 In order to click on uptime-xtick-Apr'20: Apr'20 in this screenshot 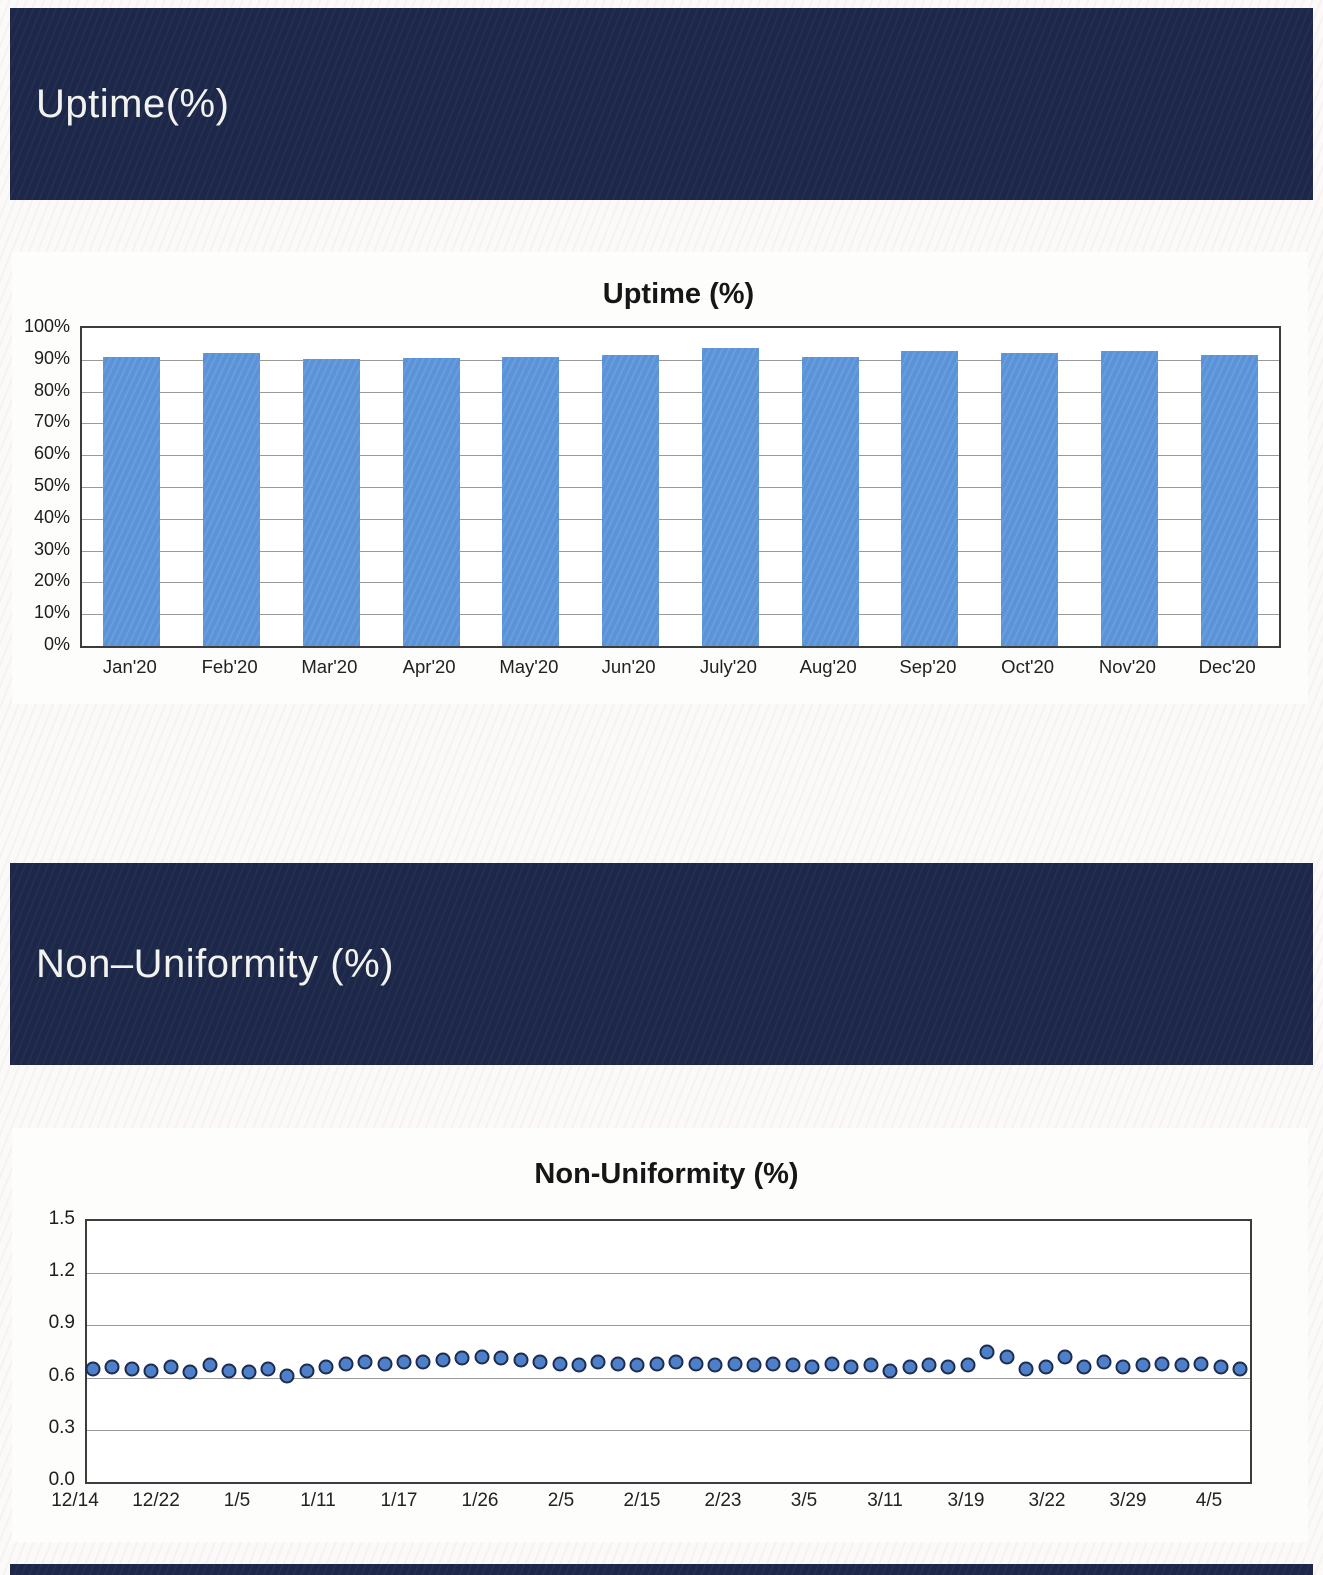, I will do `click(429, 666)`.